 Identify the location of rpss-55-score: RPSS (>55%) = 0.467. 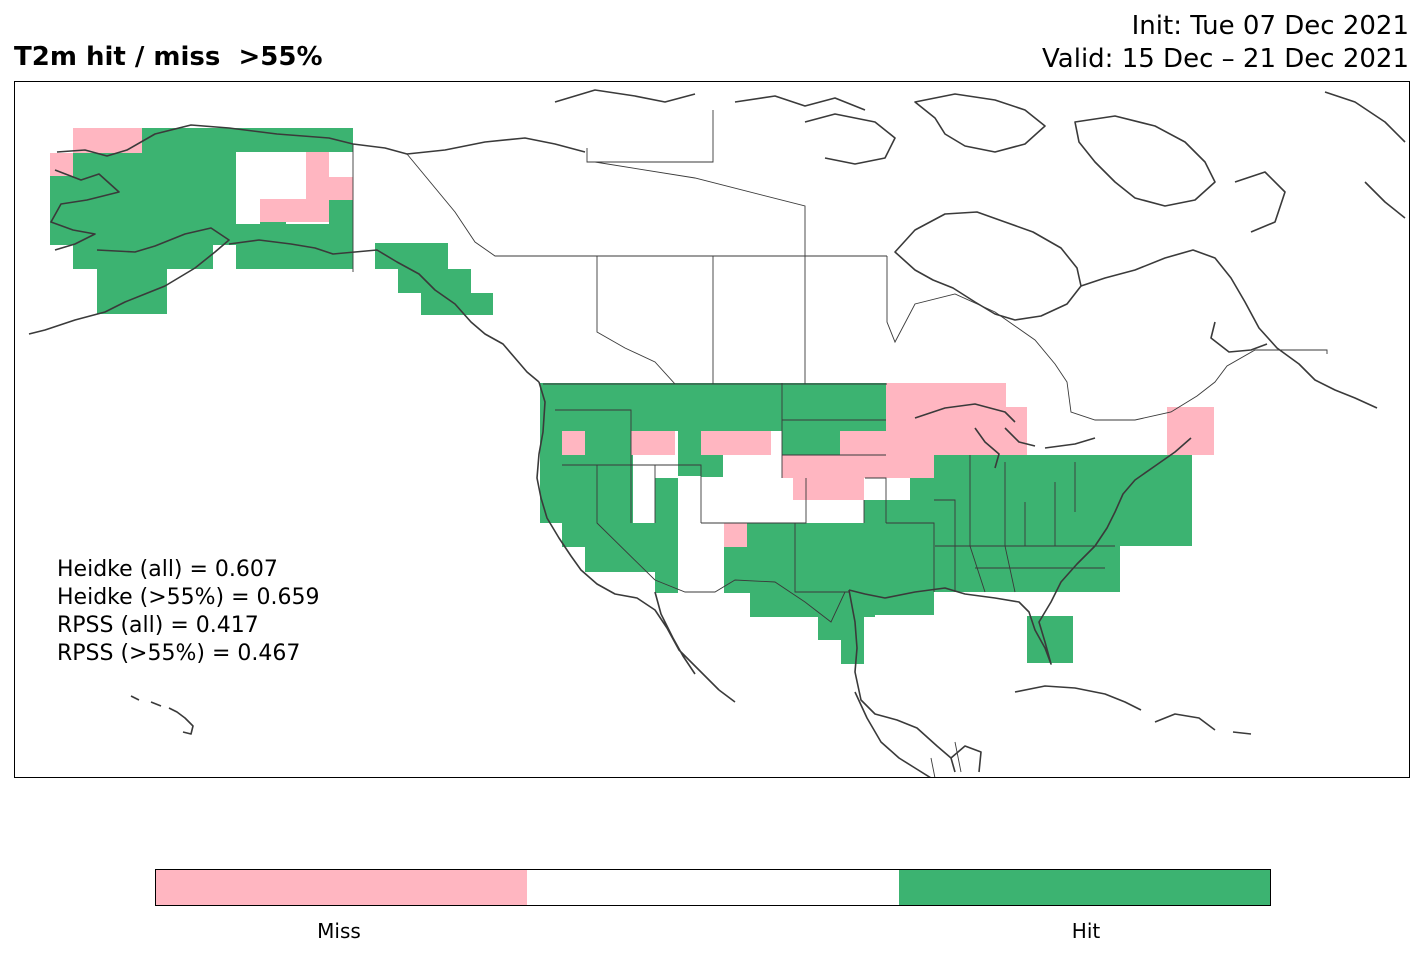
(179, 653).